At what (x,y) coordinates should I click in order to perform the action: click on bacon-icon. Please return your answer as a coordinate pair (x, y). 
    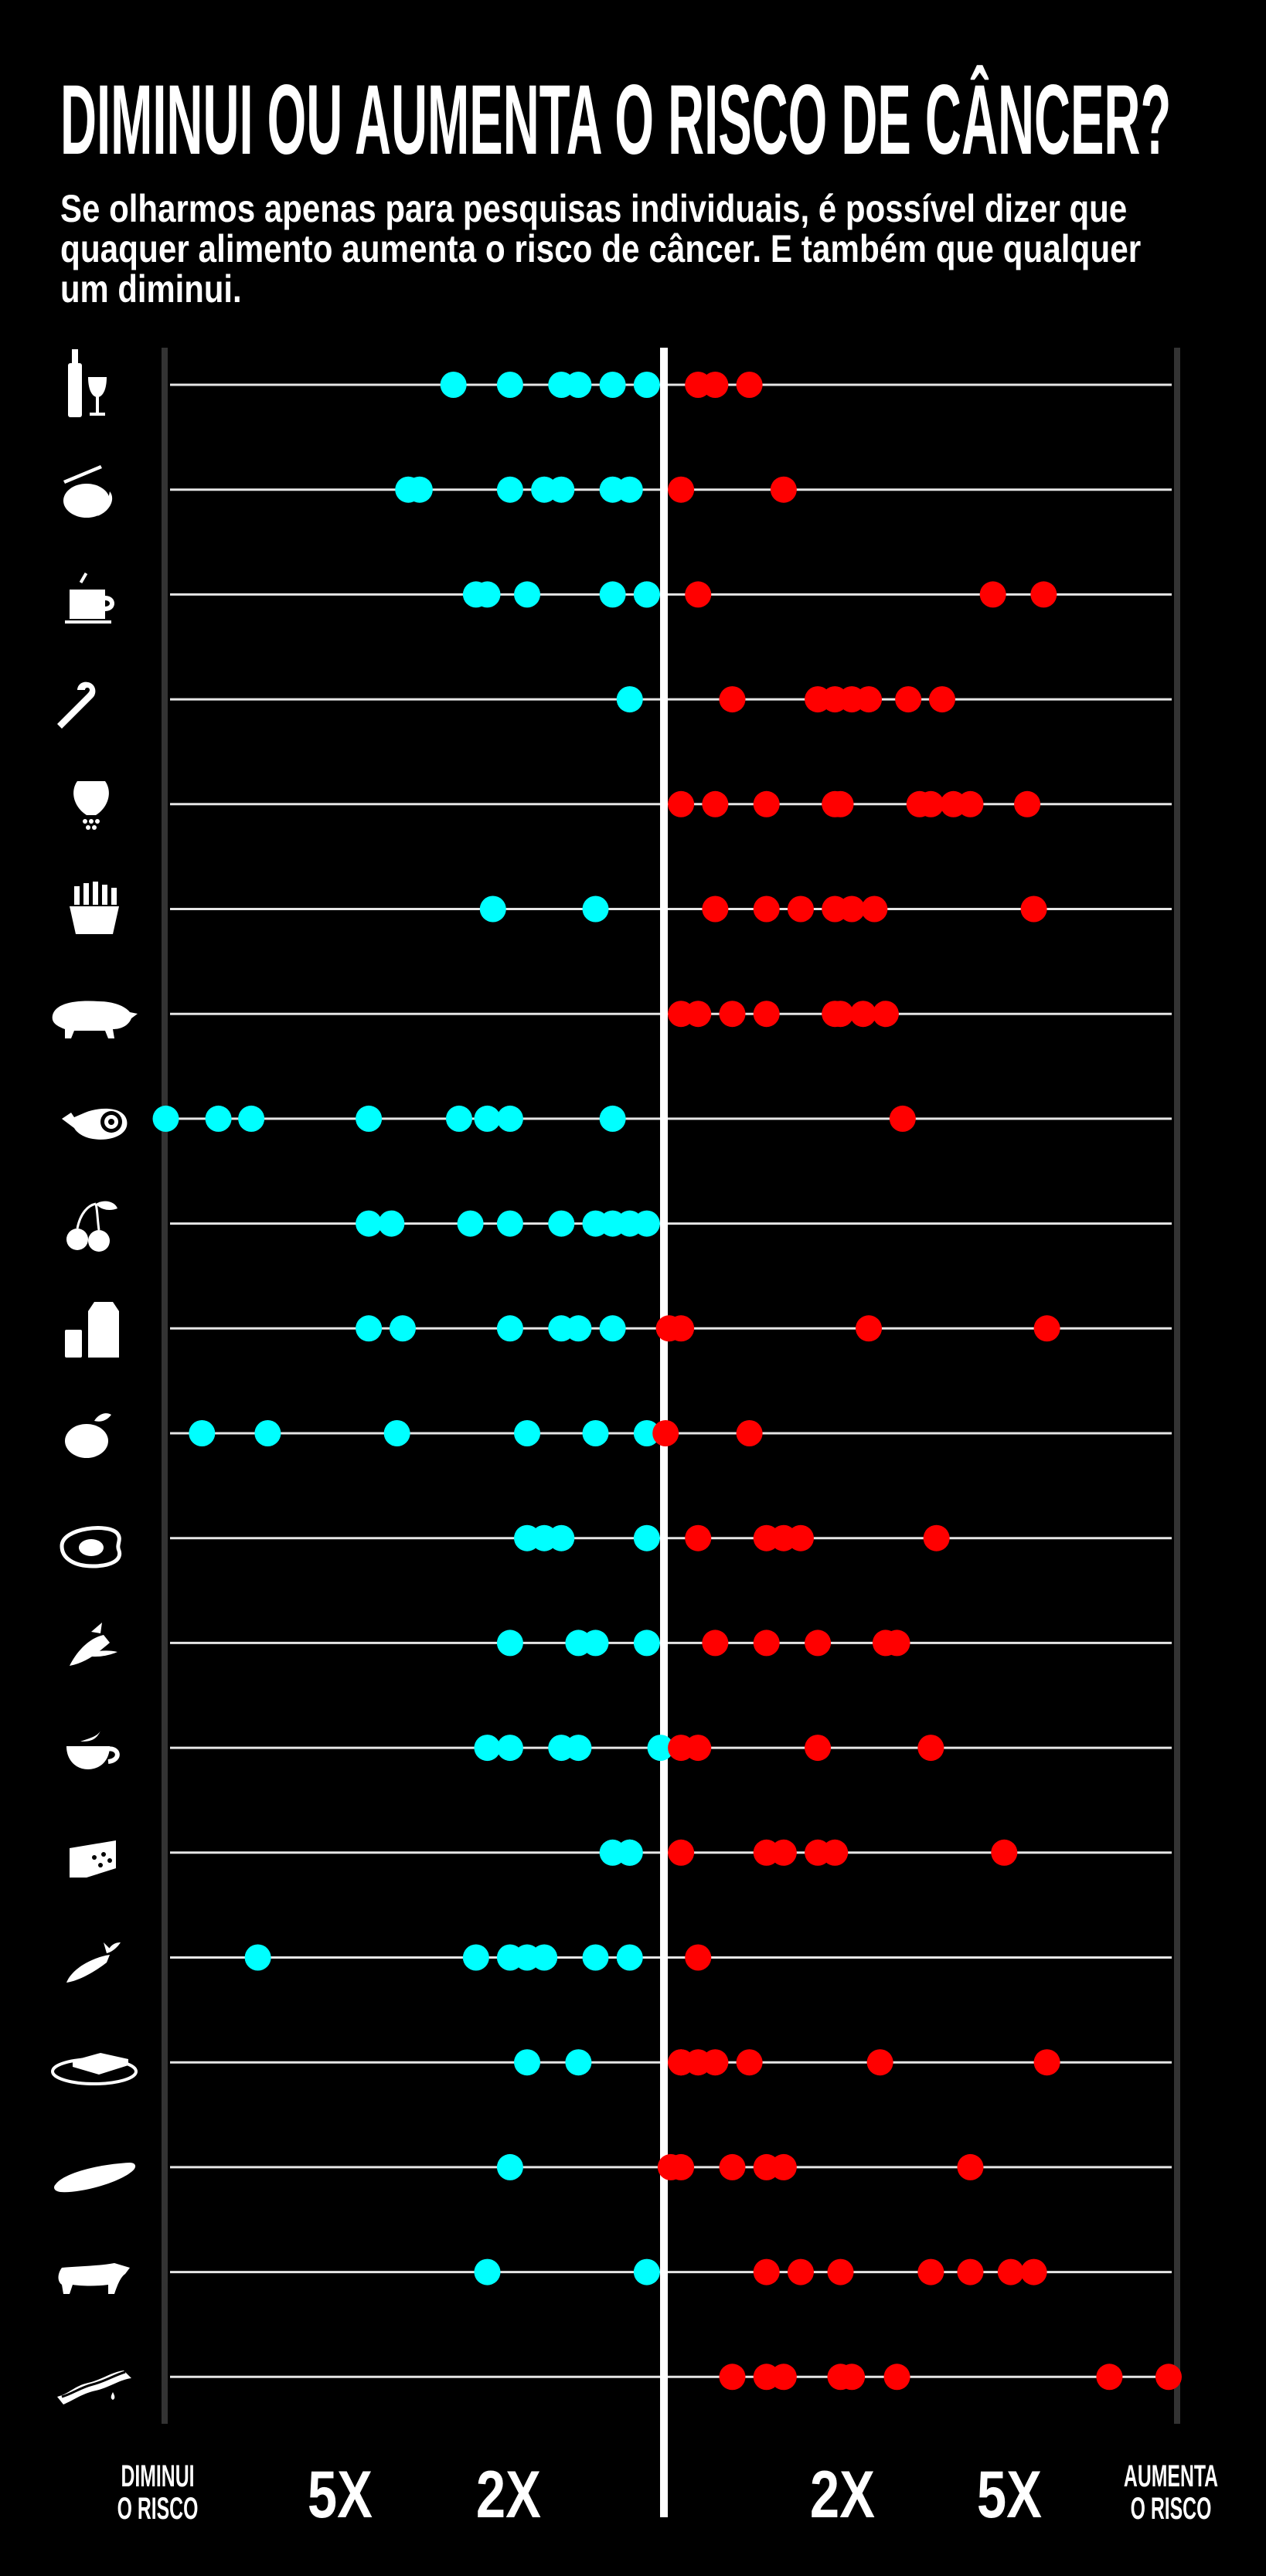
    Looking at the image, I should click on (93, 2376).